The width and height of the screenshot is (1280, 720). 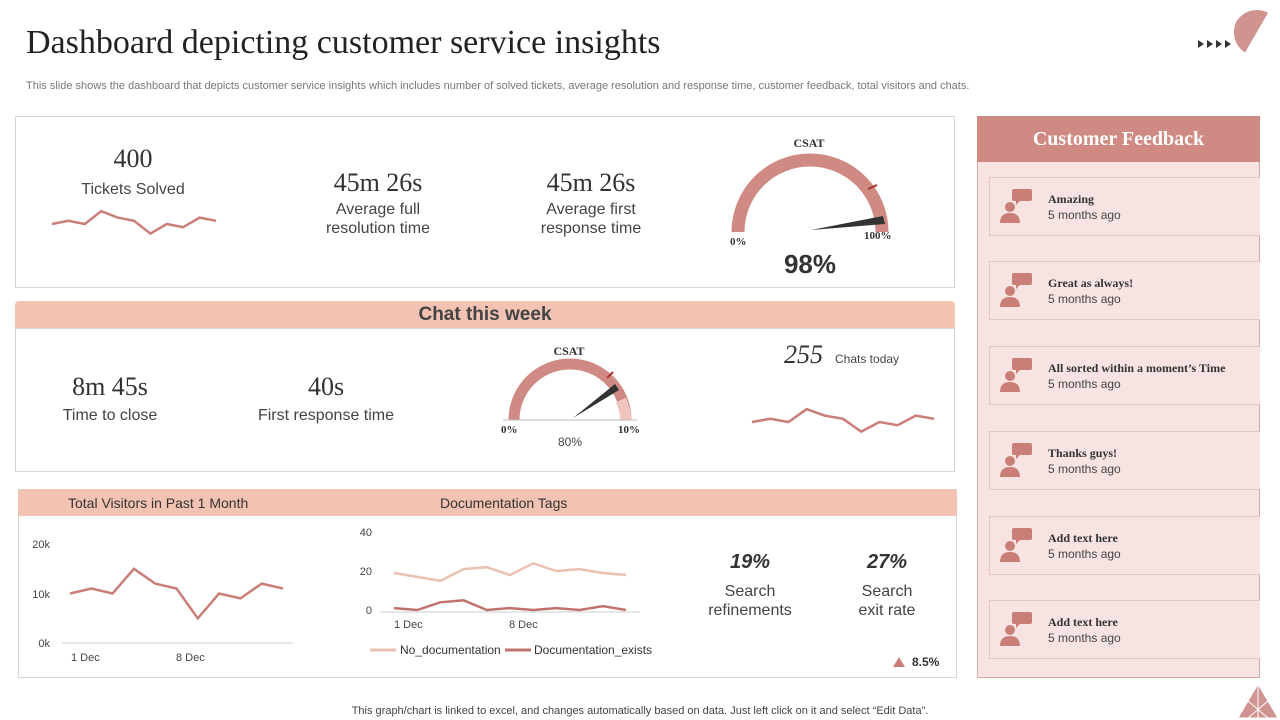 What do you see at coordinates (1083, 453) in the screenshot?
I see `feedback-title: Thanks guys!` at bounding box center [1083, 453].